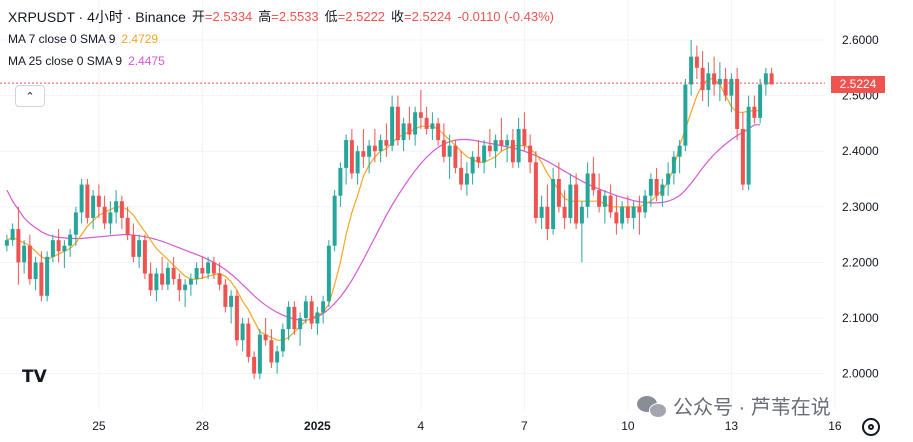 The width and height of the screenshot is (913, 442). I want to click on wechat-icon, so click(652, 406).